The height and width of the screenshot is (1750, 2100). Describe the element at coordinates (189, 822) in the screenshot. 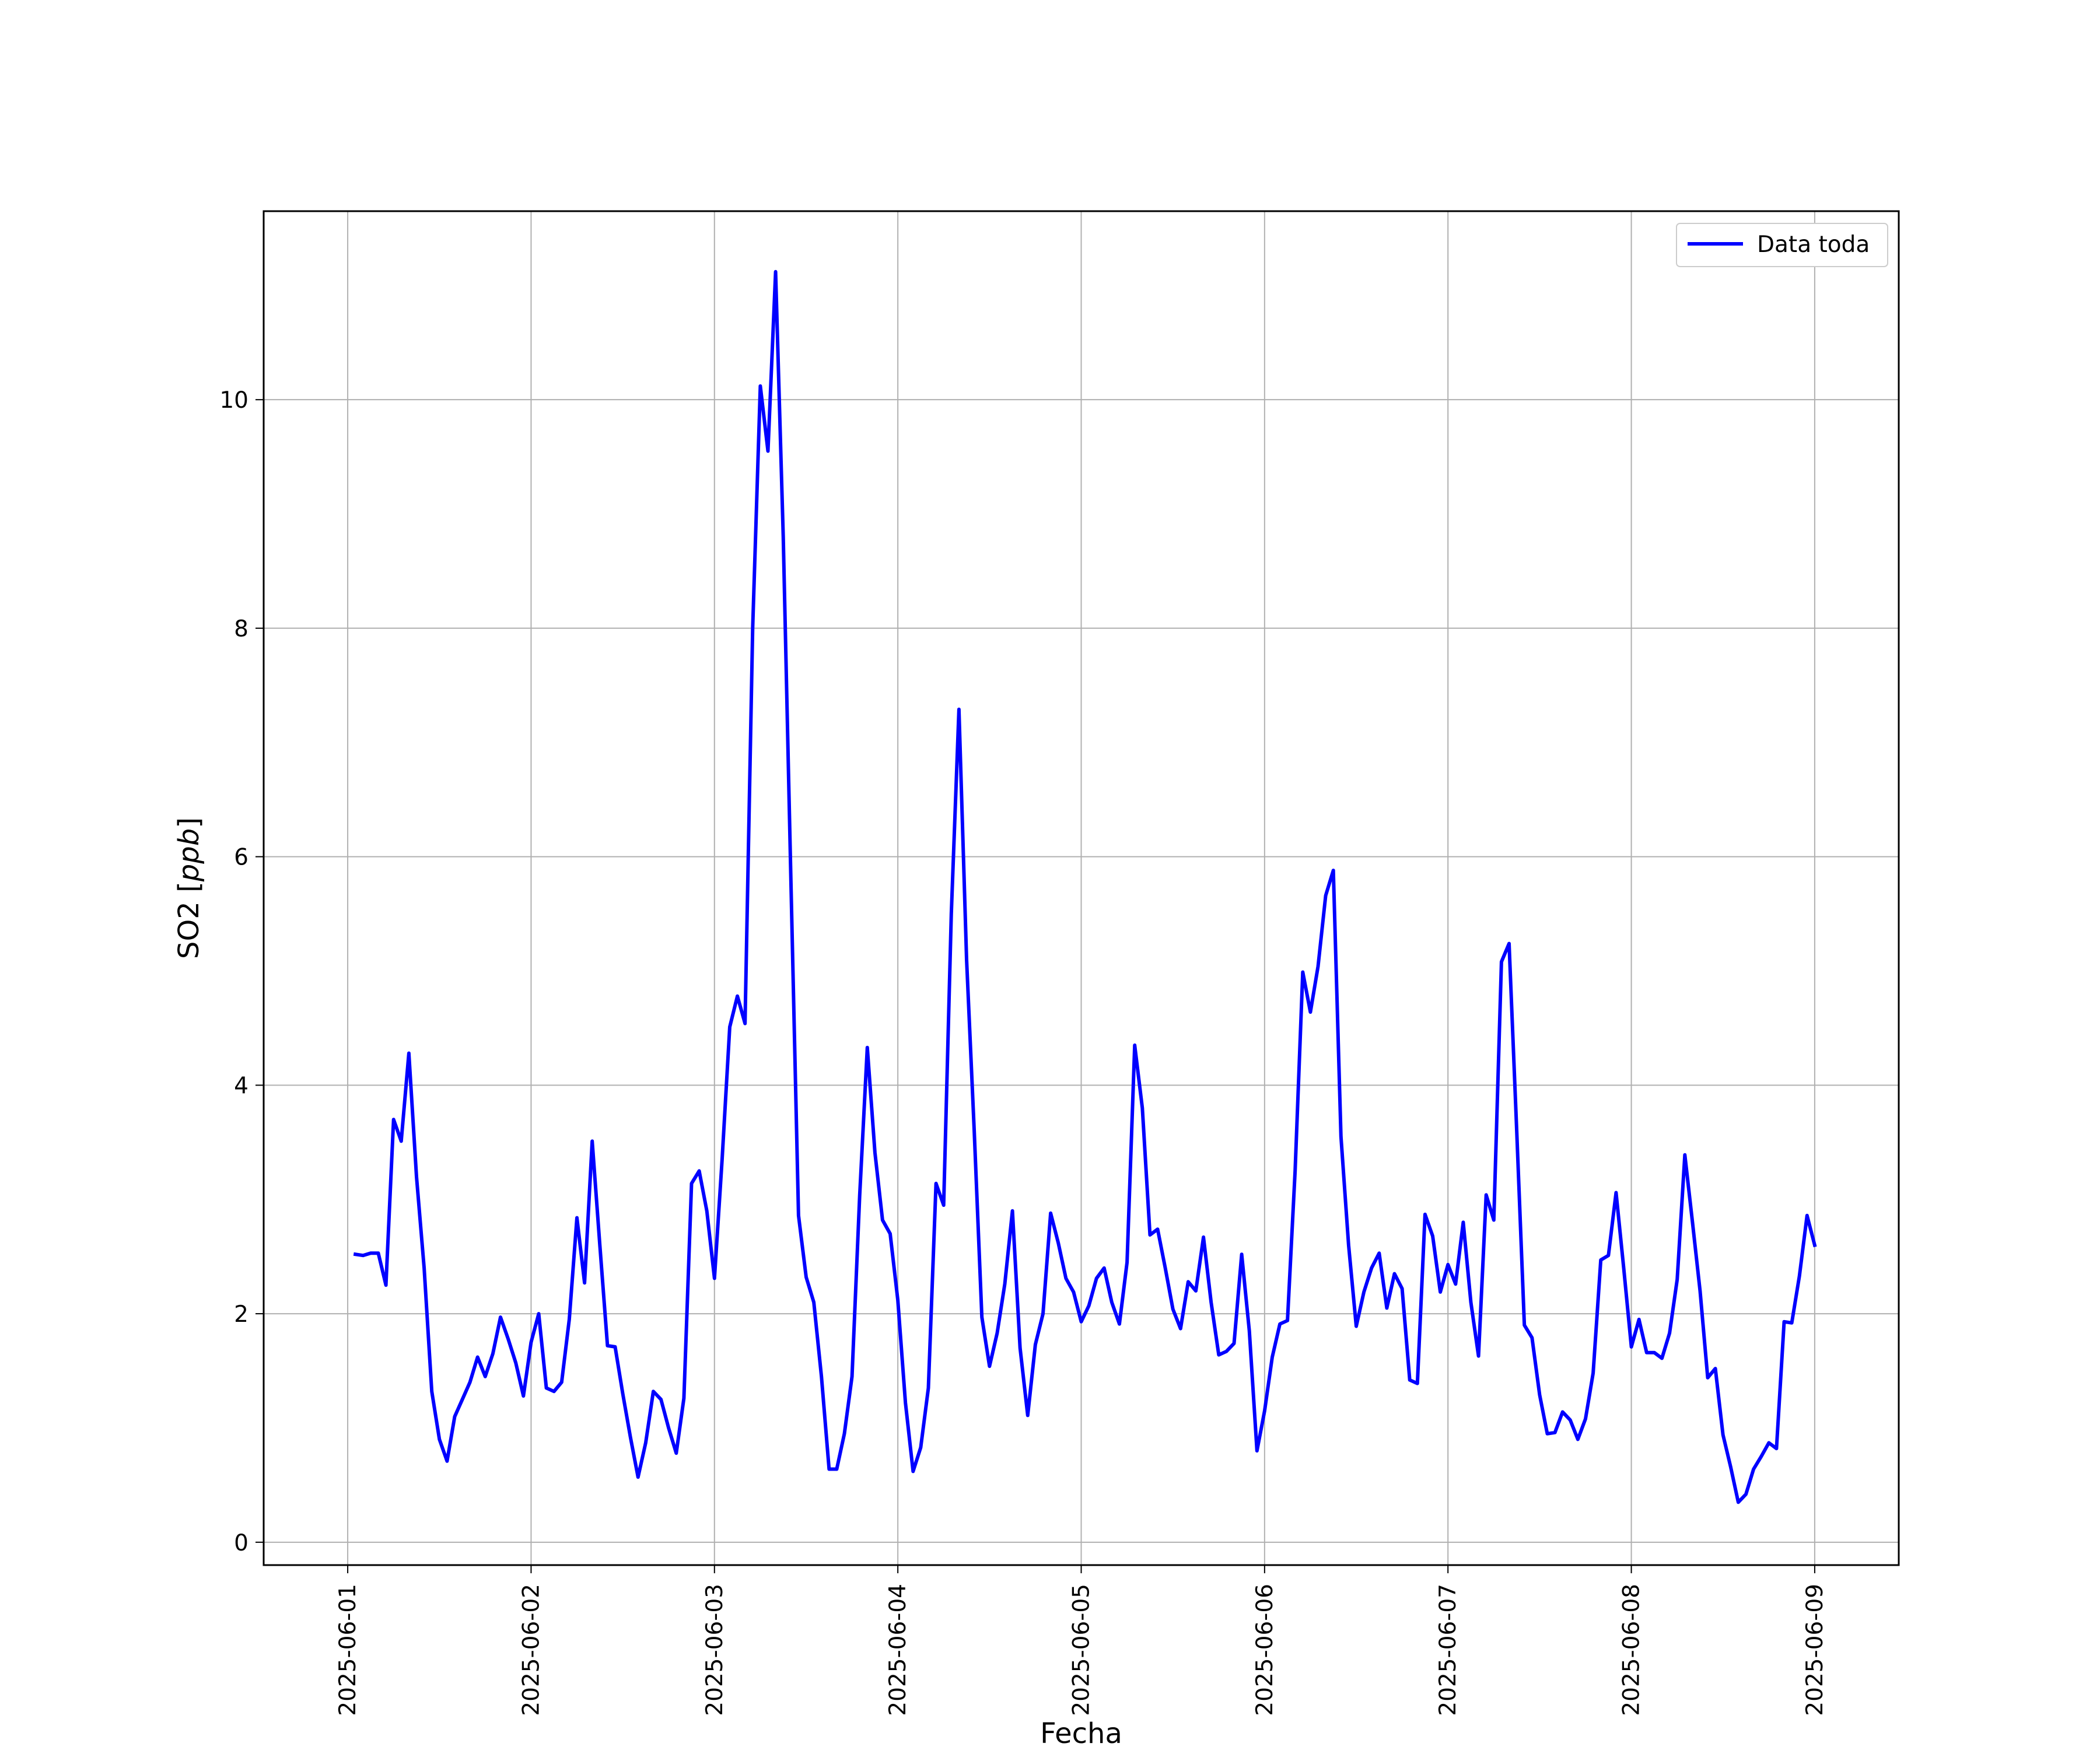

I see `y-axis-label-bracket: ]` at that location.